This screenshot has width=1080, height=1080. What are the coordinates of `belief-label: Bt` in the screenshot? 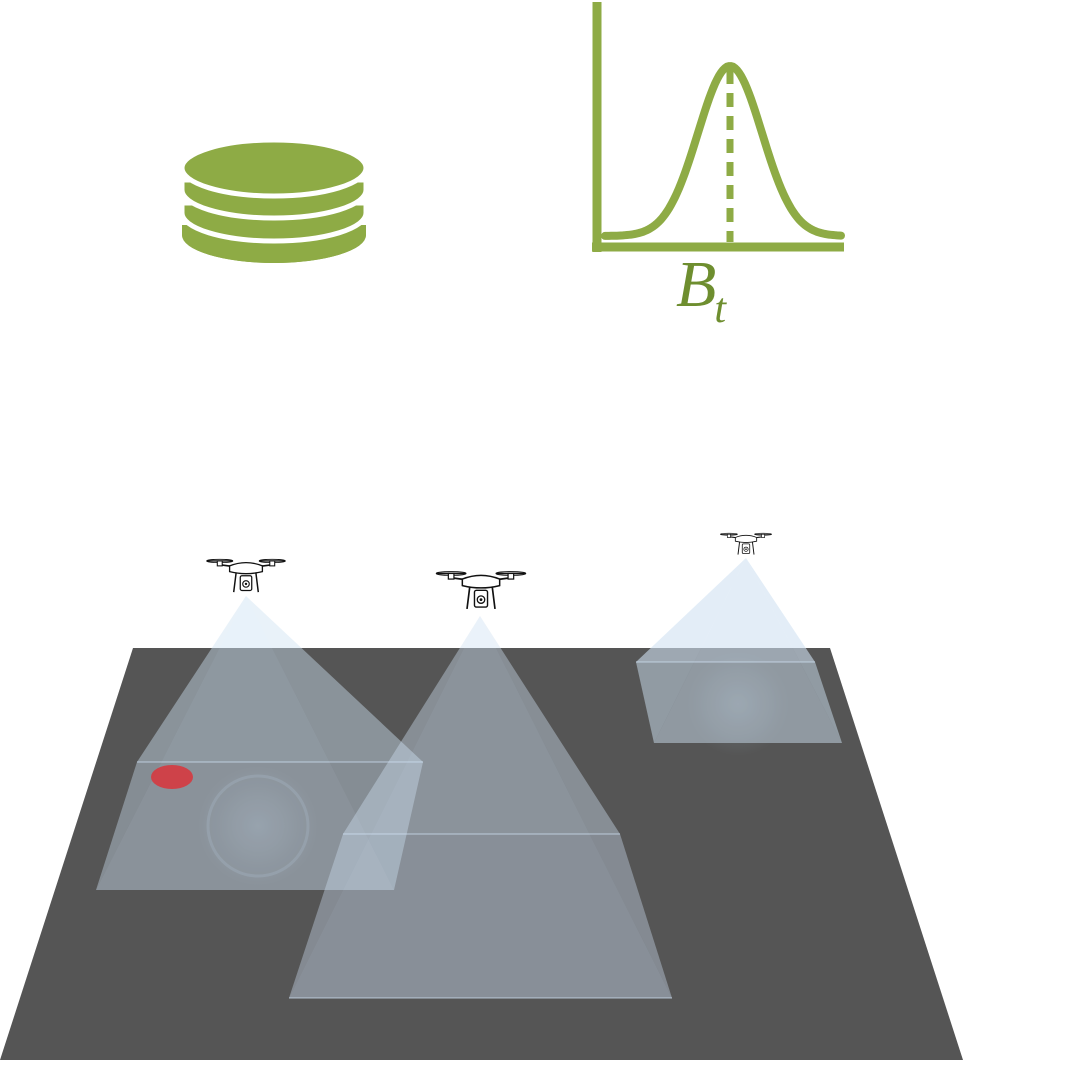 It's located at (702, 291).